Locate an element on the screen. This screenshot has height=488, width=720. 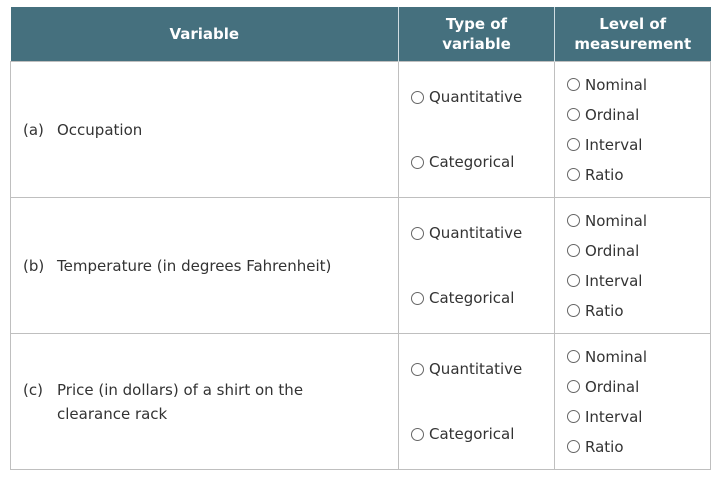
row-label: (b) is located at coordinates (34, 265).